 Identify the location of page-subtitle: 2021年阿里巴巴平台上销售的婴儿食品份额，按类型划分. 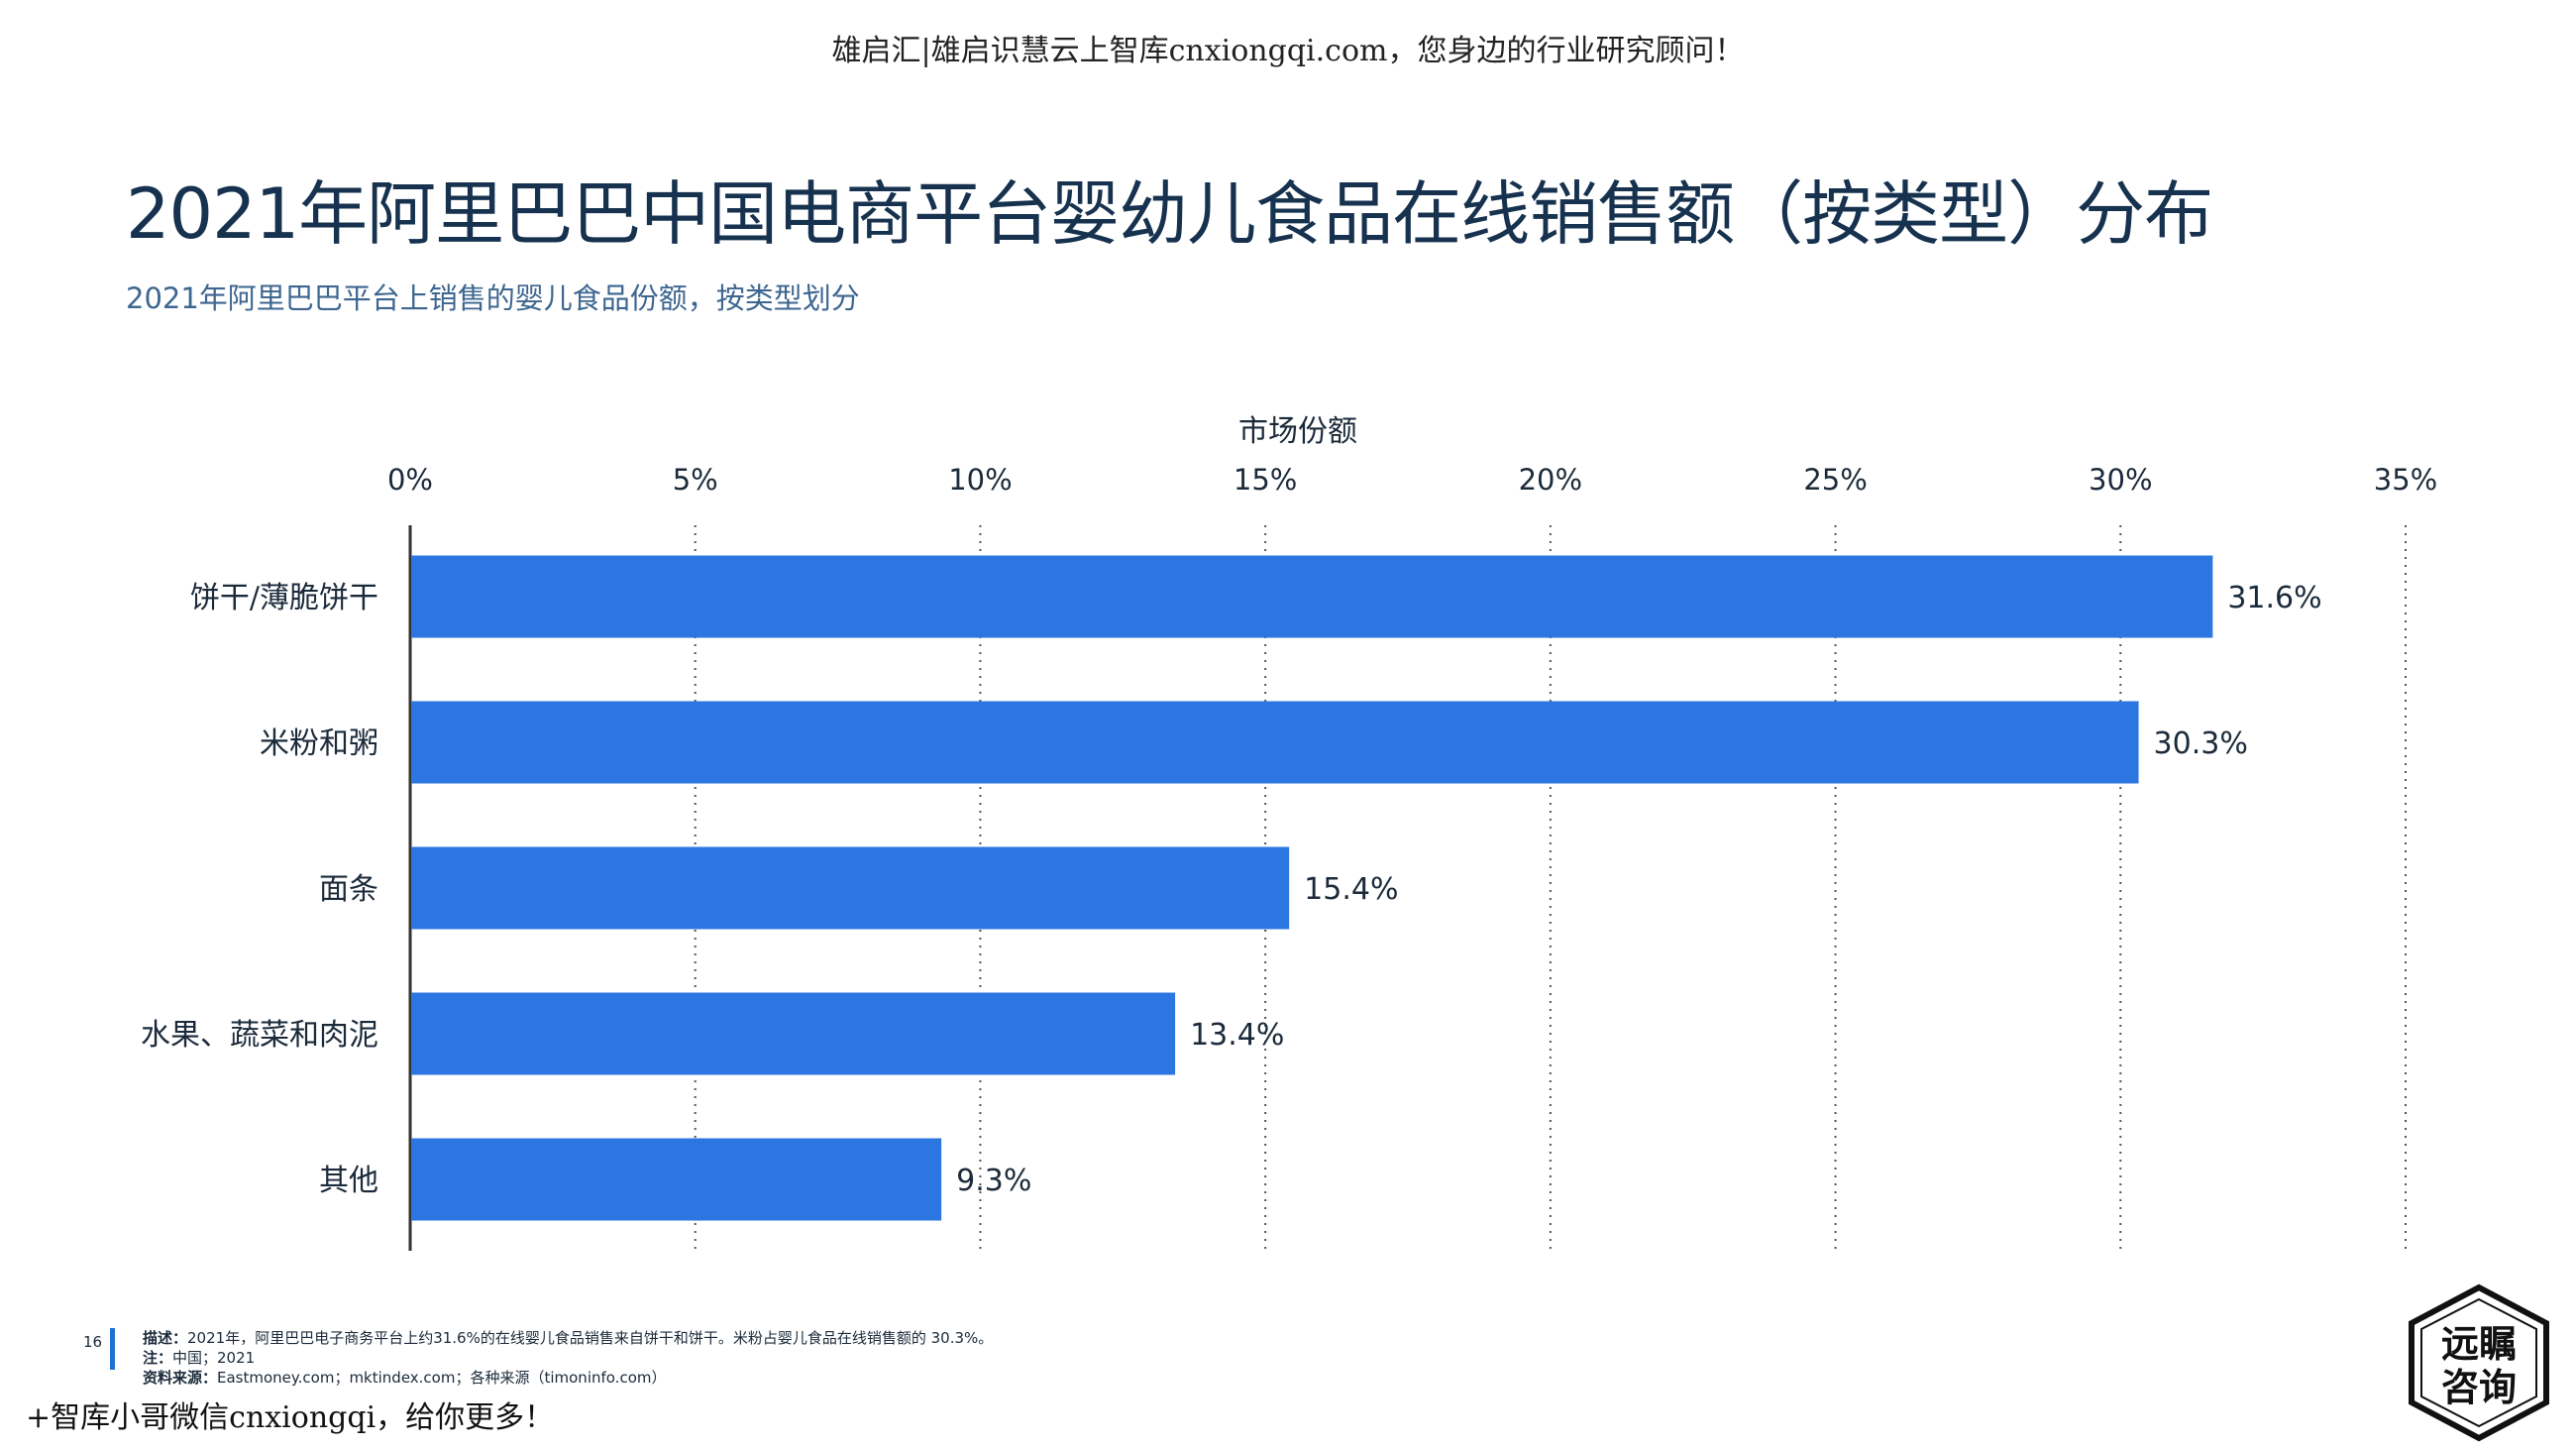
(493, 298).